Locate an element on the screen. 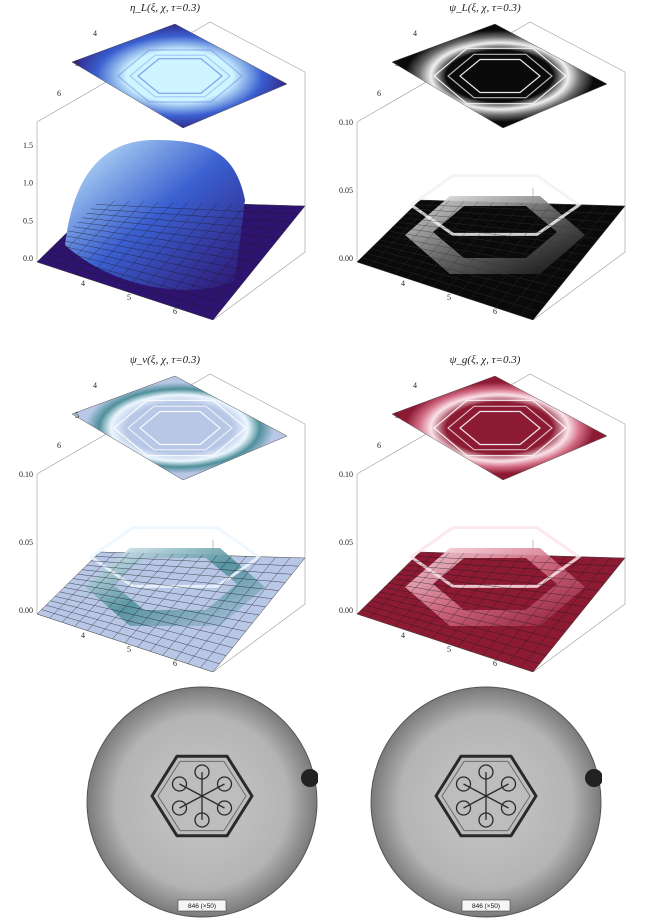 The width and height of the screenshot is (646, 920). z-tick-label: 0.05 is located at coordinates (346, 190).